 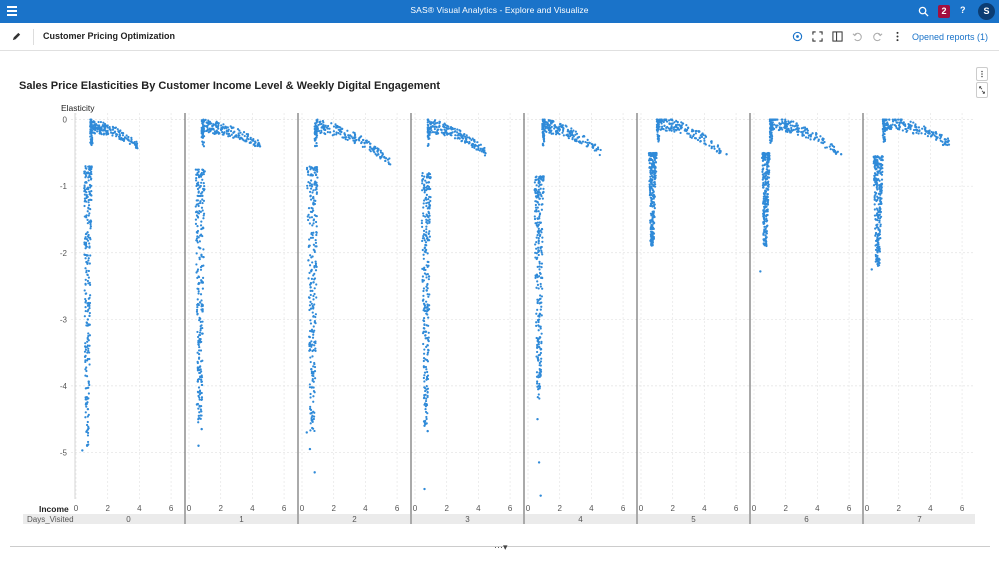 I want to click on search-icon, so click(x=923, y=11).